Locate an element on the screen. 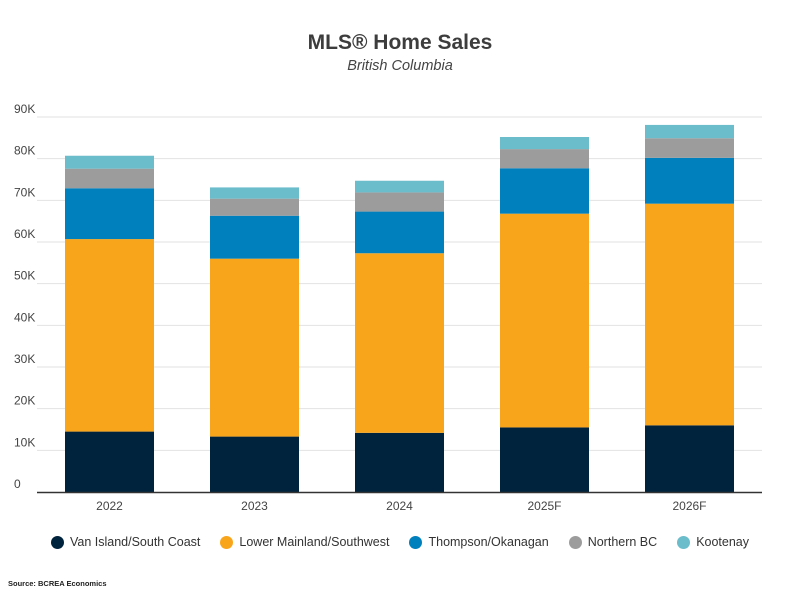 Image resolution: width=800 pixels, height=600 pixels. y-tick-label: 30K is located at coordinates (24, 359).